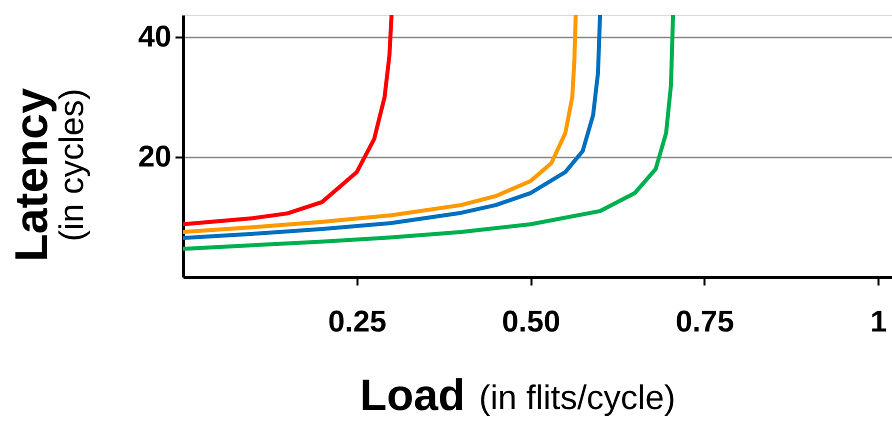 This screenshot has width=892, height=422. What do you see at coordinates (287, 119) in the screenshot?
I see `line-series` at bounding box center [287, 119].